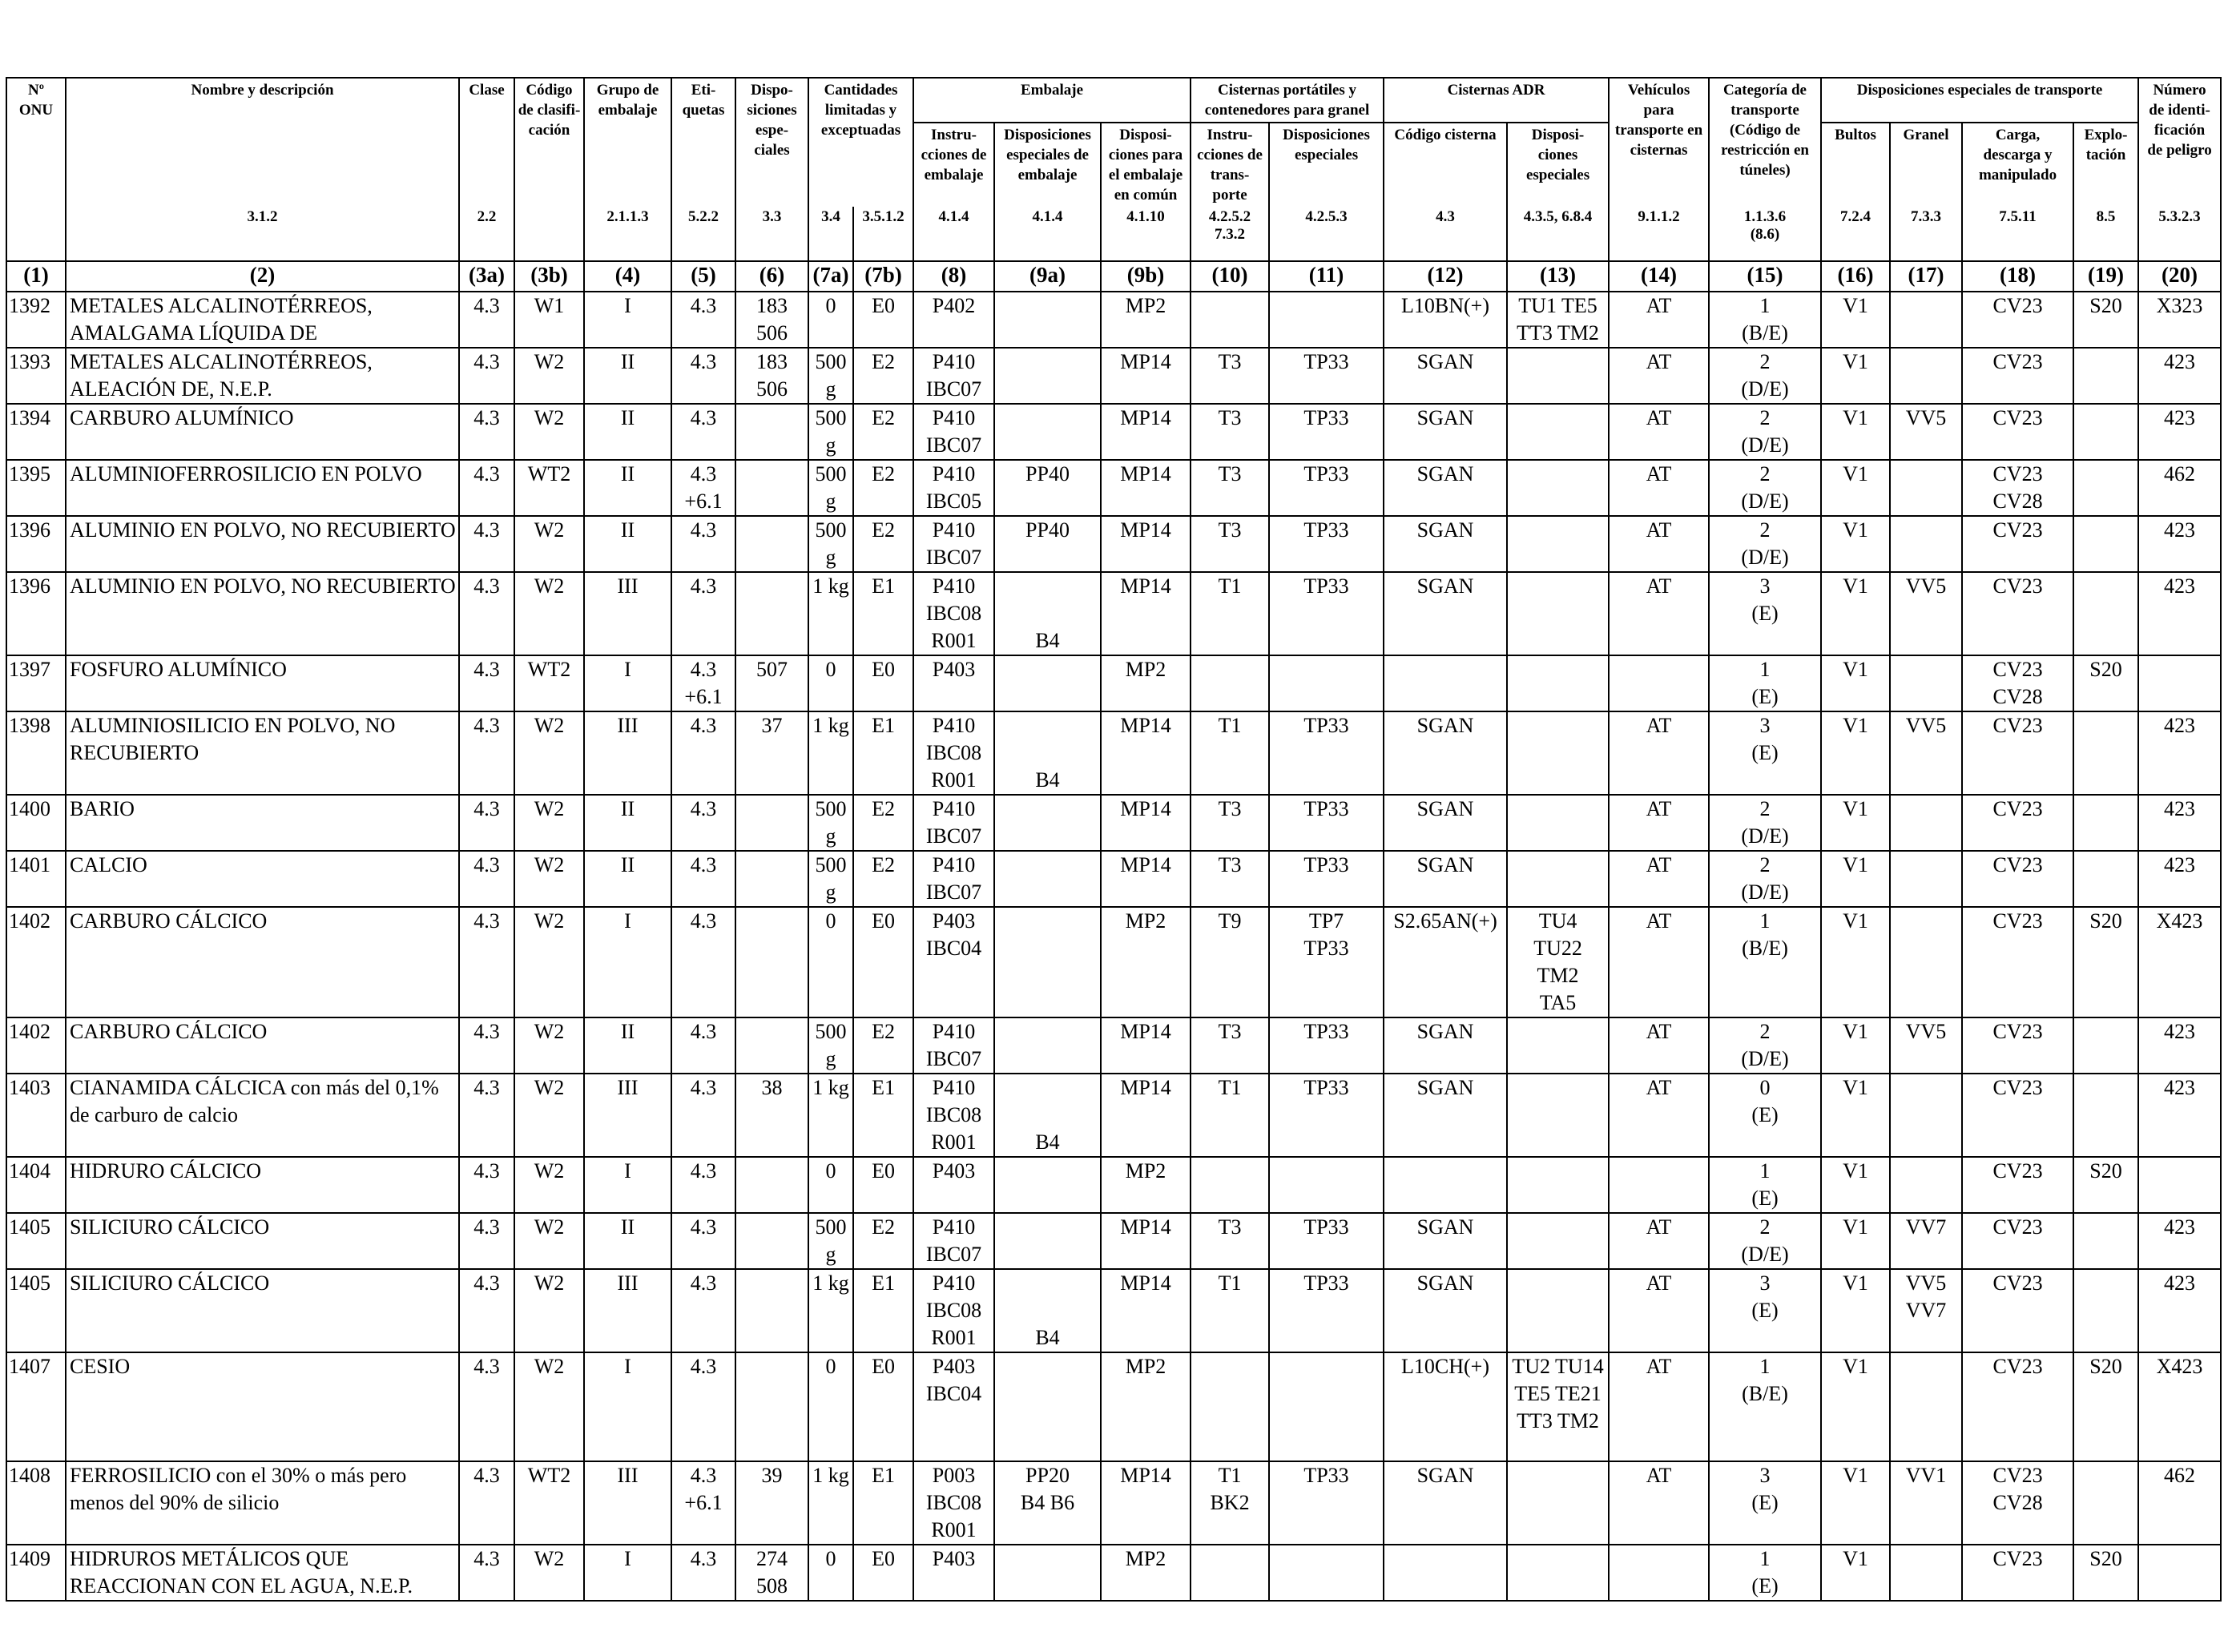 The height and width of the screenshot is (1652, 2224). I want to click on header-disp-transporte: Disposiciones especiales de transporte, so click(1980, 100).